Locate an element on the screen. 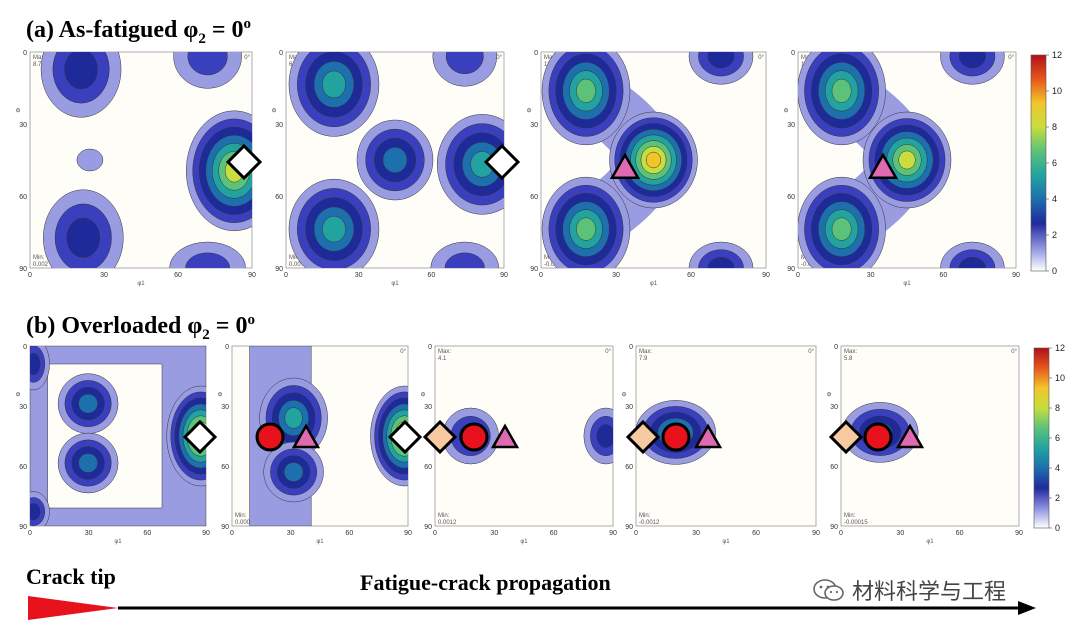 The image size is (1080, 639). texture-band is located at coordinates (118, 436).